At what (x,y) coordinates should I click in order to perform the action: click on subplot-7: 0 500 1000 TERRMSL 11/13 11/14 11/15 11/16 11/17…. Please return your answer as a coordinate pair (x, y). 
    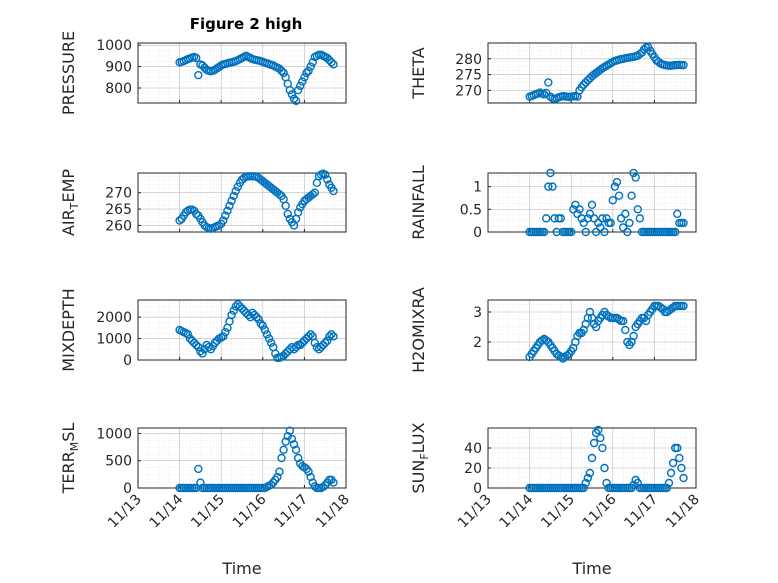
    Looking at the image, I should click on (206, 500).